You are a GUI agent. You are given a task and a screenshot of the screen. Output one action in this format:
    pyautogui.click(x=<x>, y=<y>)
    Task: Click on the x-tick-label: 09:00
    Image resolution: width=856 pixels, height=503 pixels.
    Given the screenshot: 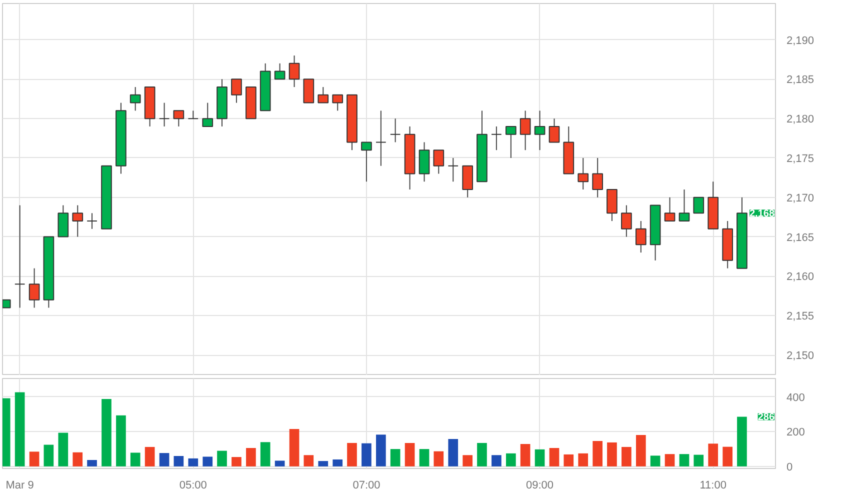 What is the action you would take?
    pyautogui.click(x=540, y=486)
    